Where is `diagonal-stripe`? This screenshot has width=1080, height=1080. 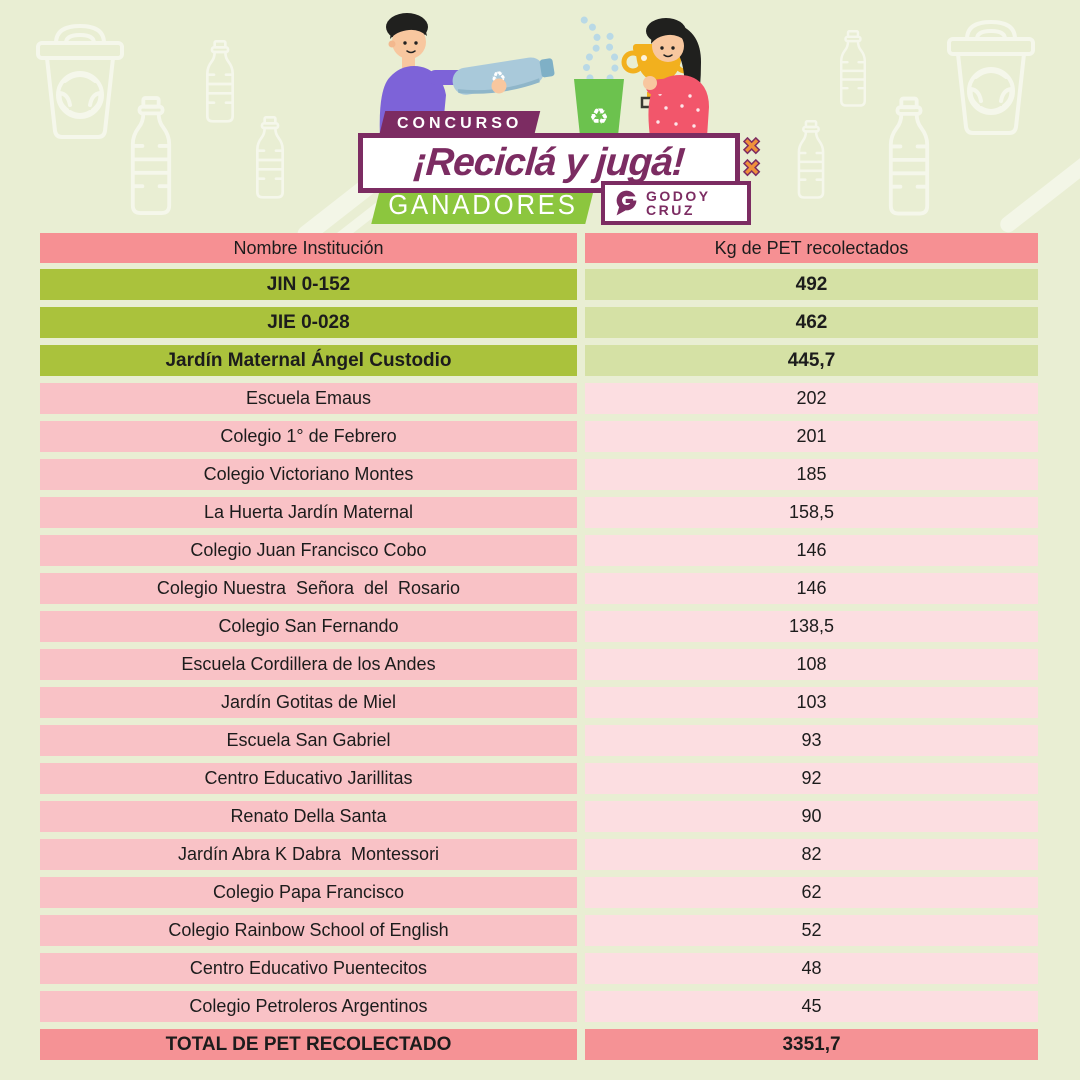 diagonal-stripe is located at coordinates (1038, 180).